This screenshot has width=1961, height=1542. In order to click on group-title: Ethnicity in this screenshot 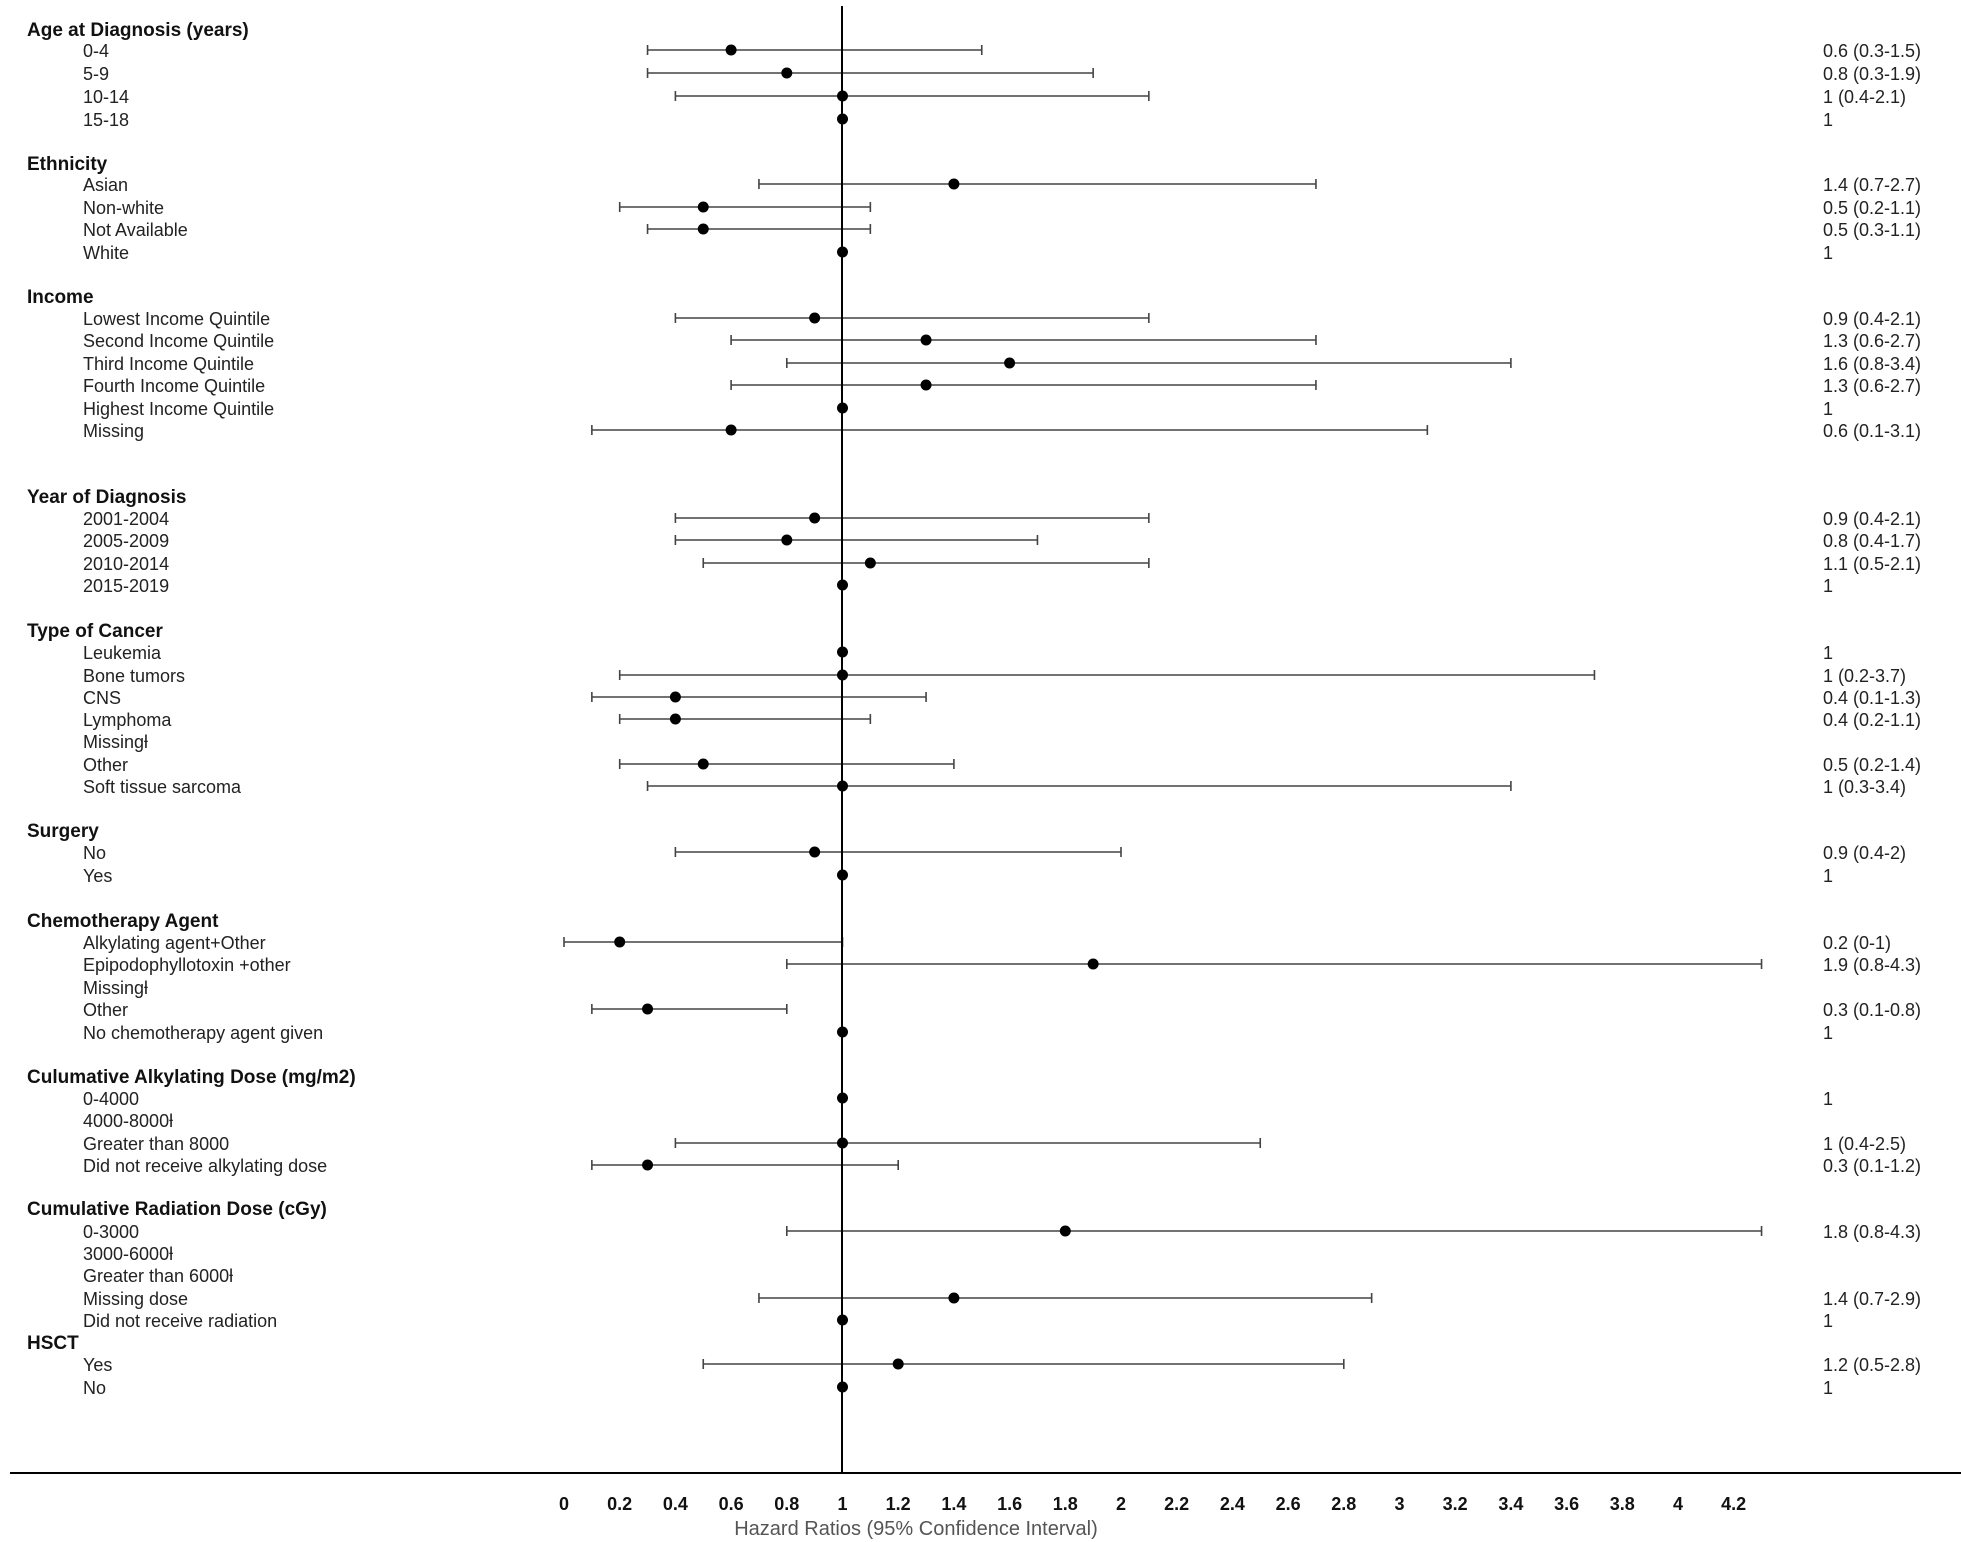, I will do `click(67, 164)`.